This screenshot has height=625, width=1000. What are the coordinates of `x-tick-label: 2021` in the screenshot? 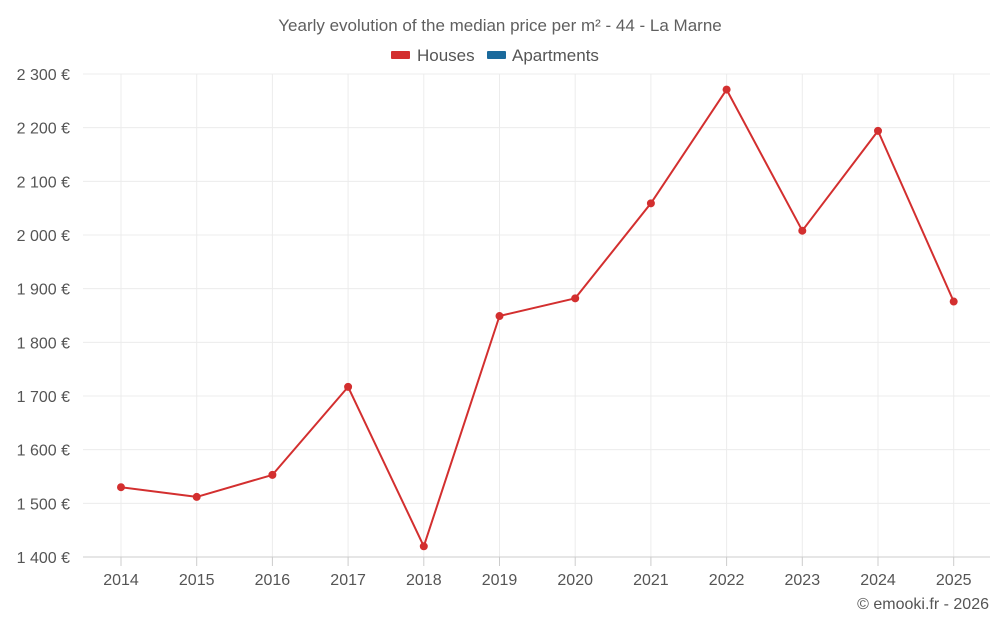 It's located at (651, 580).